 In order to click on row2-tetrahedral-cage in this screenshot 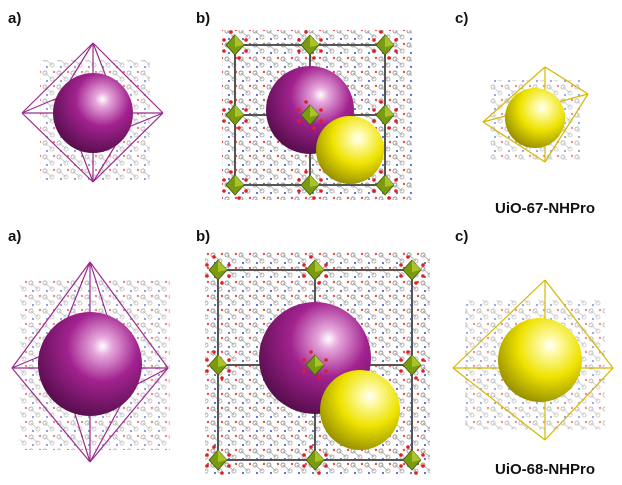, I will do `click(533, 360)`.